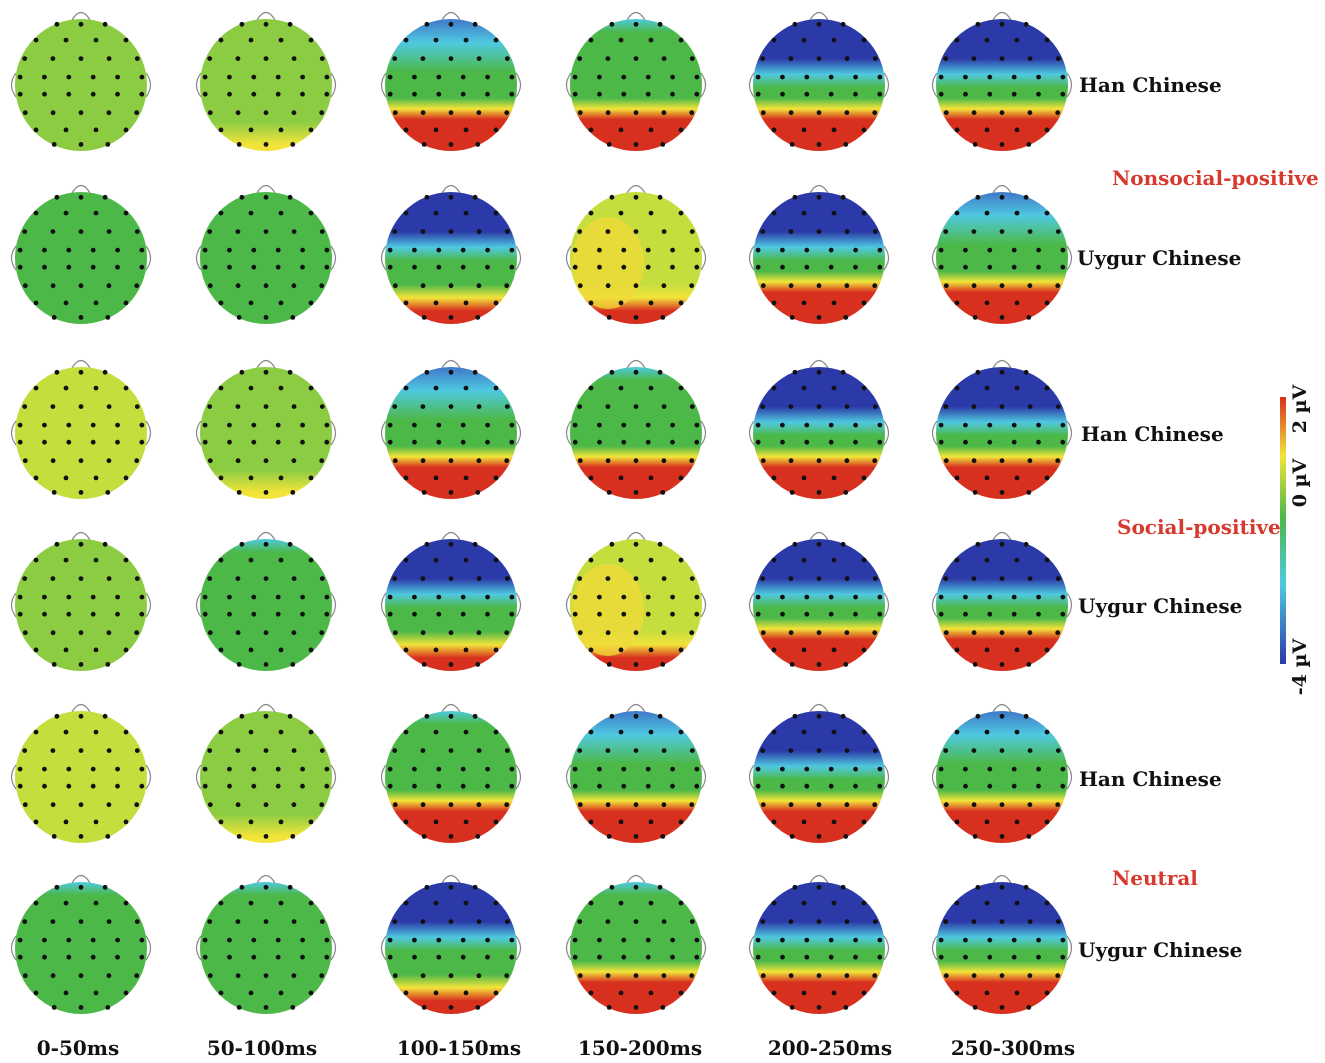 This screenshot has height=1063, width=1325. I want to click on topomap-head, so click(451, 254).